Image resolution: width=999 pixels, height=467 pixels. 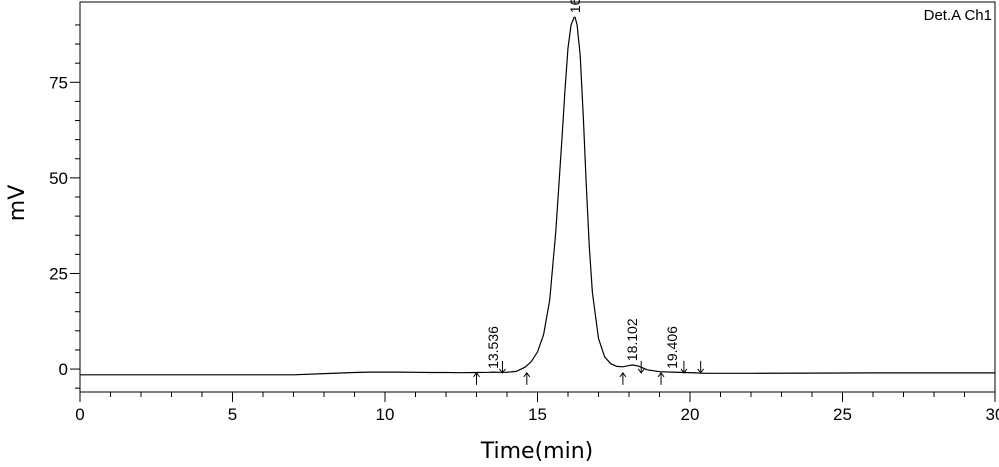 What do you see at coordinates (958, 15) in the screenshot?
I see `channel-label: Det.A Ch1` at bounding box center [958, 15].